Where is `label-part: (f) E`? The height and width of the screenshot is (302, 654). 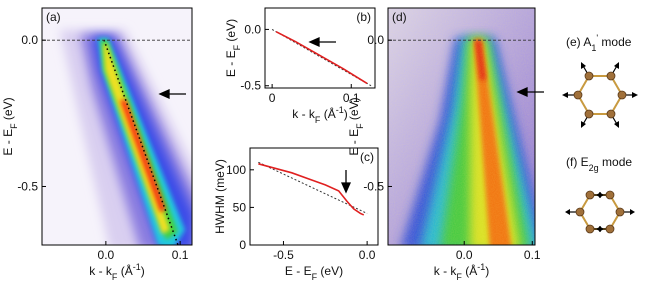 label-part: (f) E is located at coordinates (577, 162).